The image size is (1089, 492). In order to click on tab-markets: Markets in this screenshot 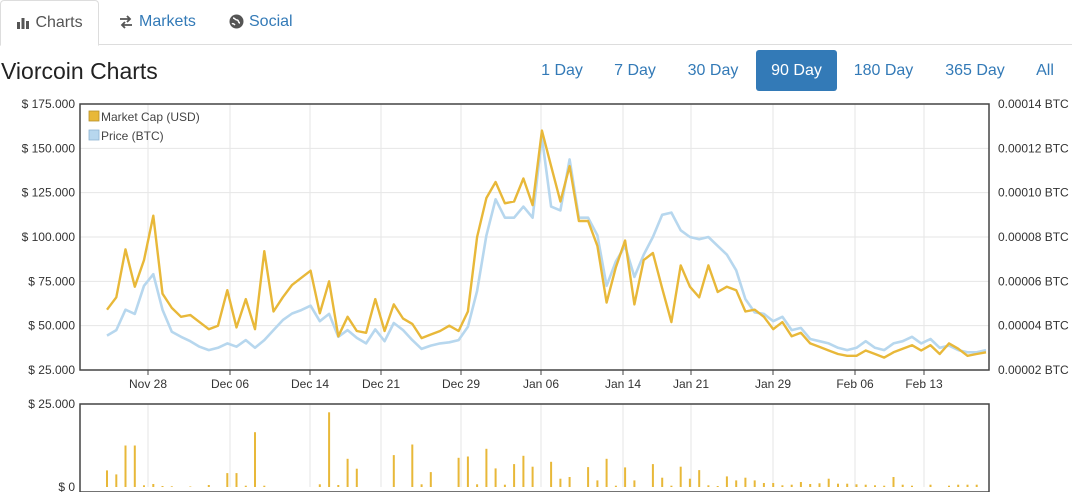, I will do `click(157, 21)`.